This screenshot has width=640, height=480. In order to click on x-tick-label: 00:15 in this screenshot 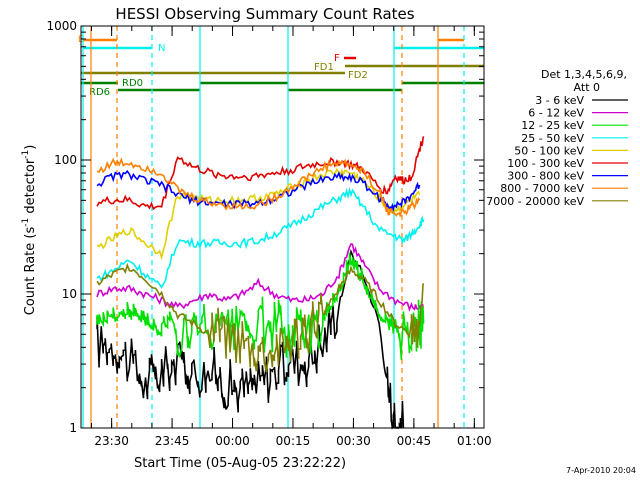, I will do `click(293, 441)`.